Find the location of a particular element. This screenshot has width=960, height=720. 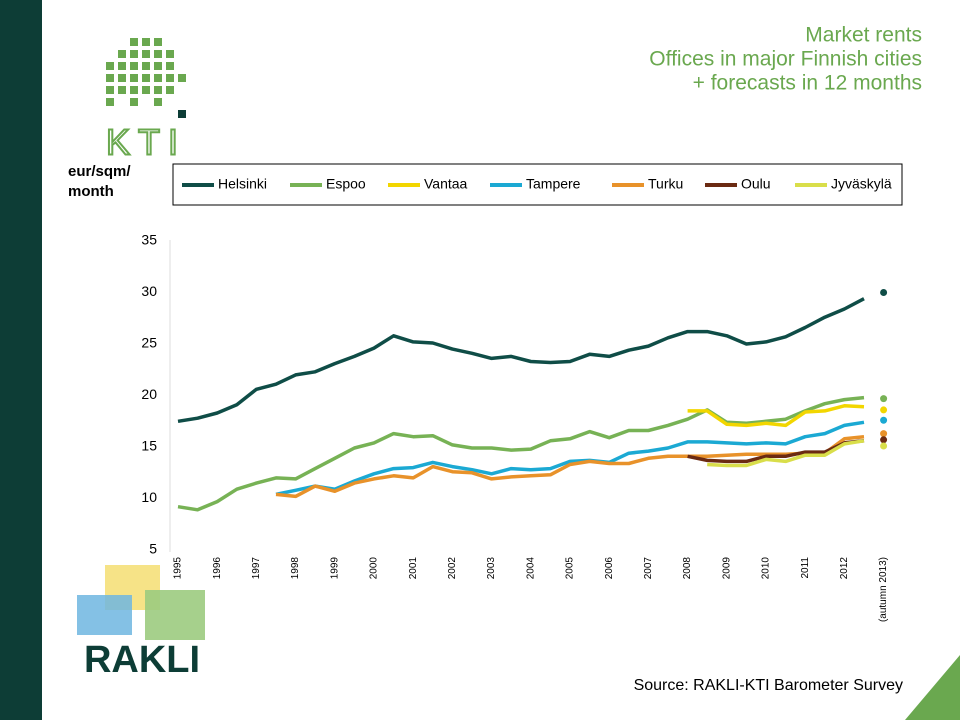

x-tick-label: 2010 is located at coordinates (766, 568).